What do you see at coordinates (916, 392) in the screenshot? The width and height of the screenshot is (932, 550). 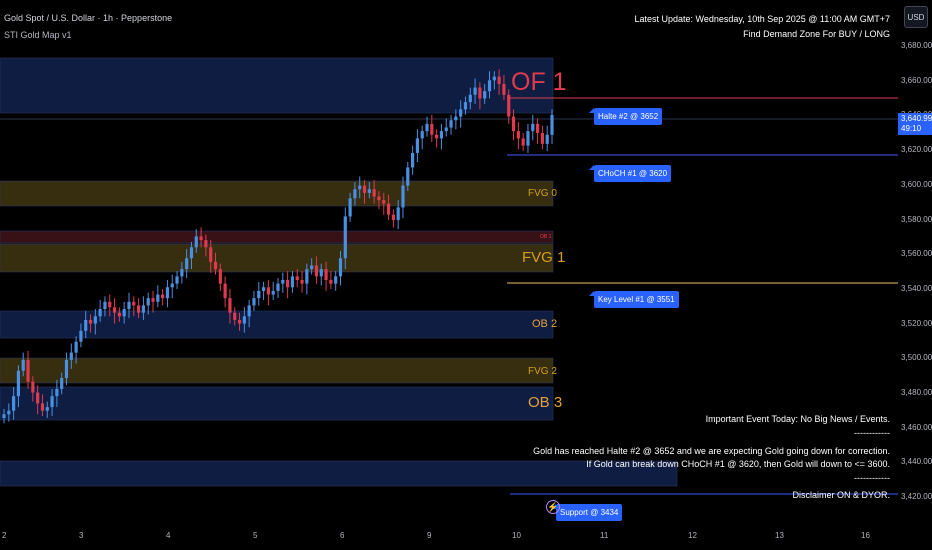 I see `price-tick-label: 3,480.00` at bounding box center [916, 392].